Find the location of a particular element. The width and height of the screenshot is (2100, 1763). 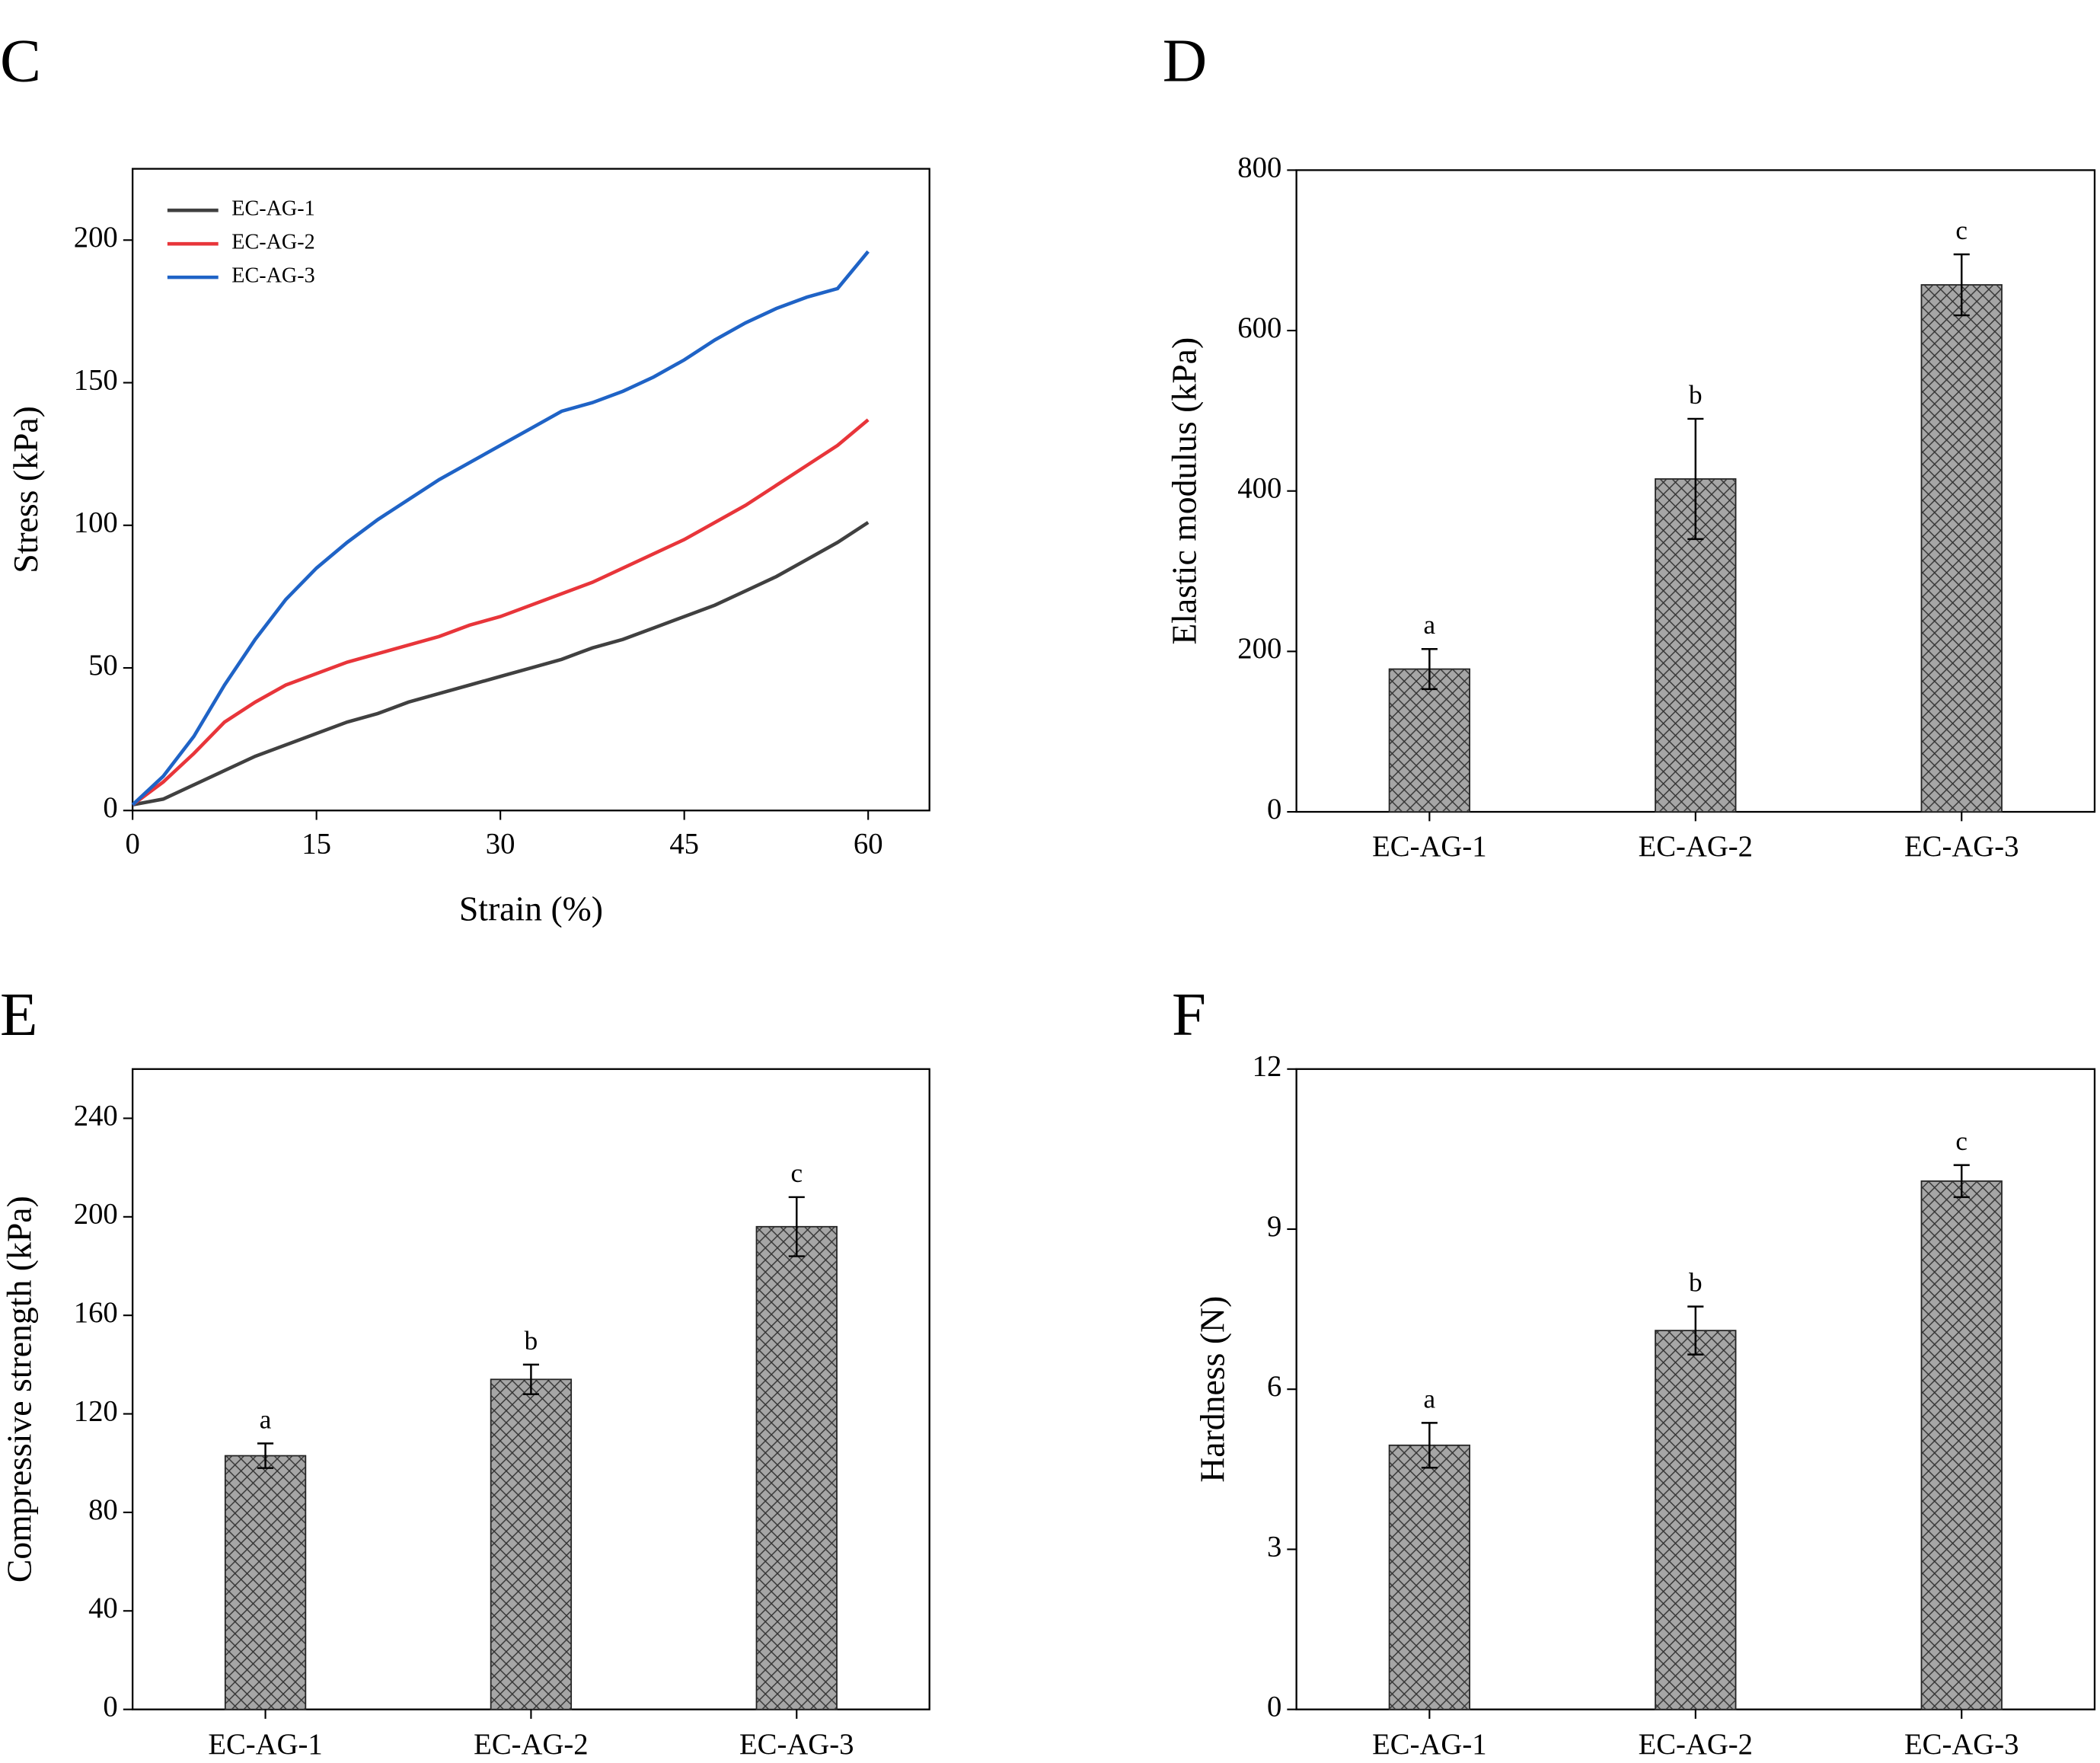

y-tick-label: 80 is located at coordinates (103, 1510).